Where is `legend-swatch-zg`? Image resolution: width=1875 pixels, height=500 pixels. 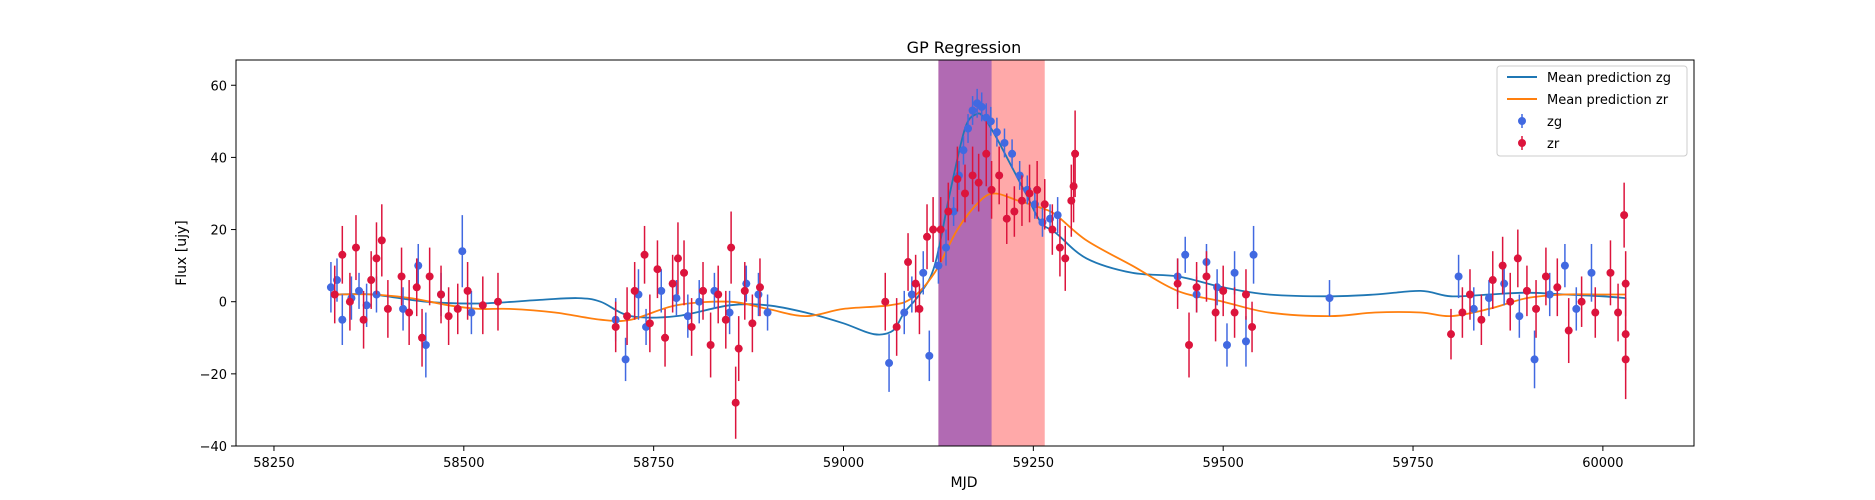
legend-swatch-zg is located at coordinates (1522, 121).